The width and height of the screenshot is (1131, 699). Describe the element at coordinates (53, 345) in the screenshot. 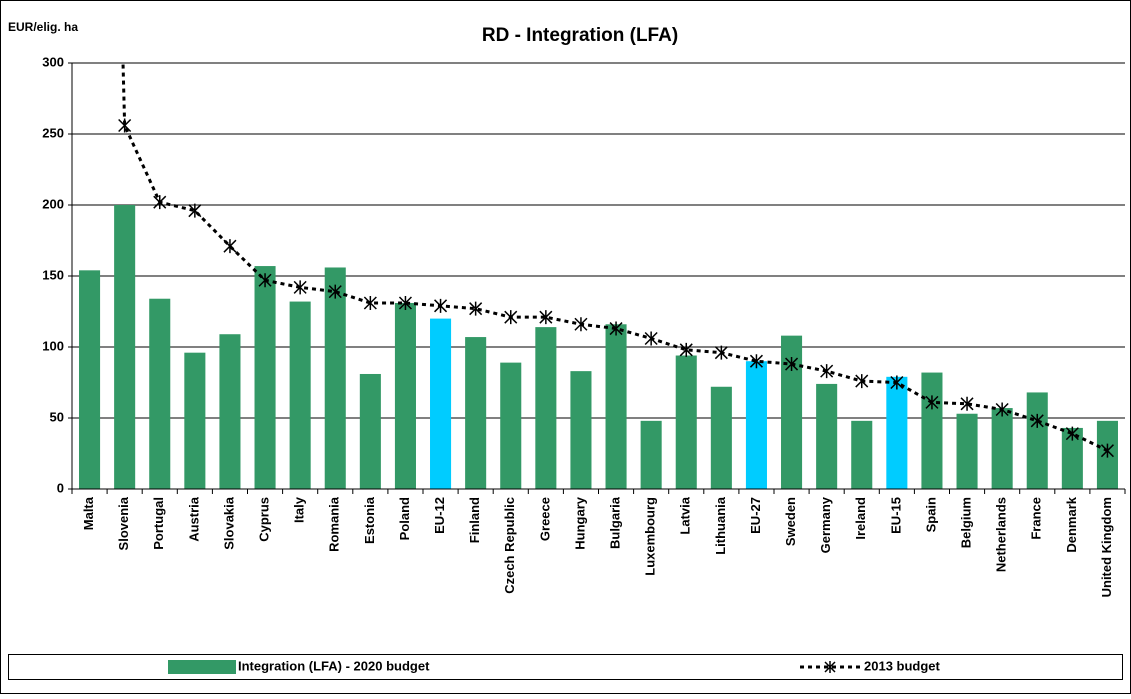

I see `y-tick-label: 100` at that location.